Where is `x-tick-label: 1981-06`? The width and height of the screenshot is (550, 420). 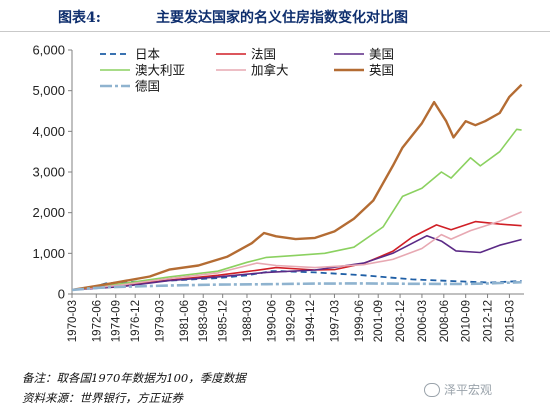
x-tick-label: 1981-06 is located at coordinates (185, 321).